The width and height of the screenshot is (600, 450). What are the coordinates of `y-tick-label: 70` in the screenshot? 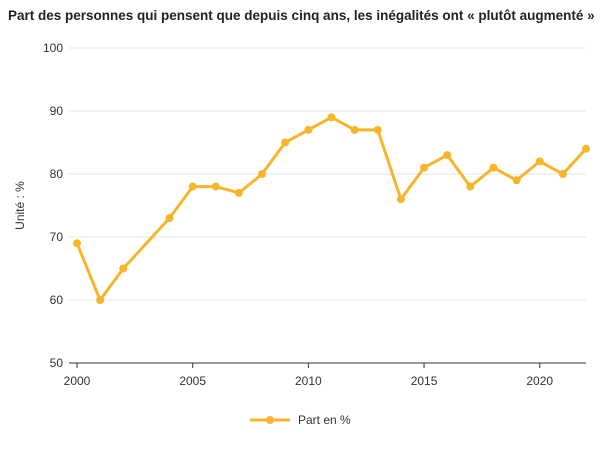 It's located at (57, 237).